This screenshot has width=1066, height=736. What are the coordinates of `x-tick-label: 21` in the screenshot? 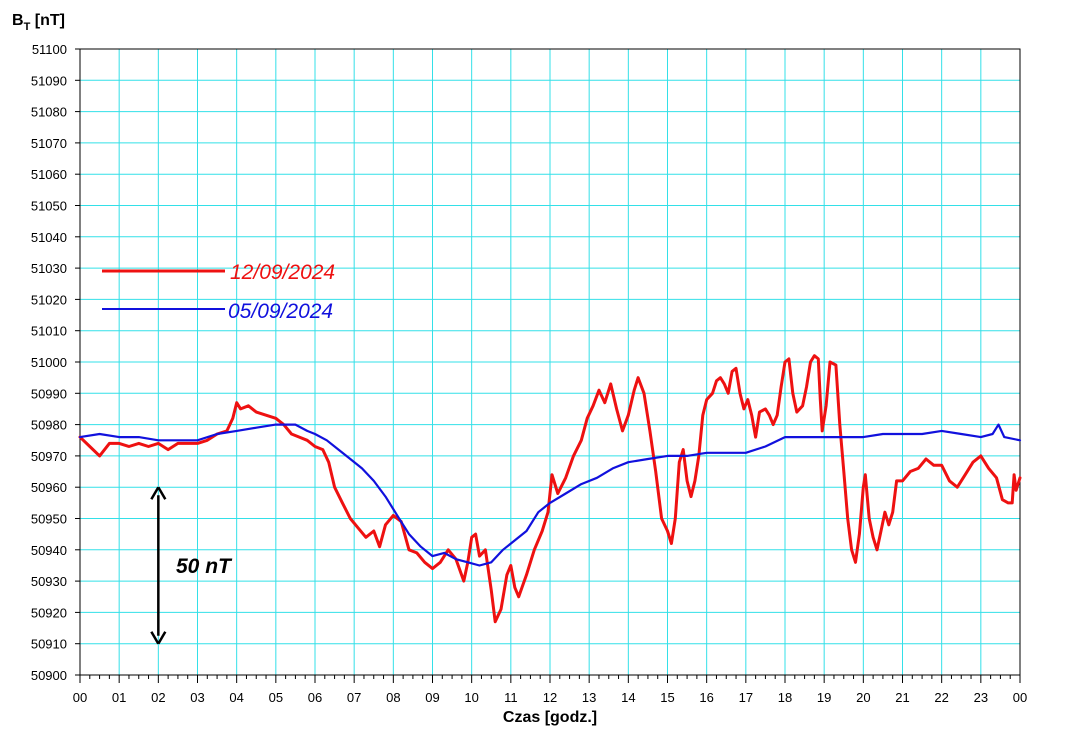 It's located at (902, 697).